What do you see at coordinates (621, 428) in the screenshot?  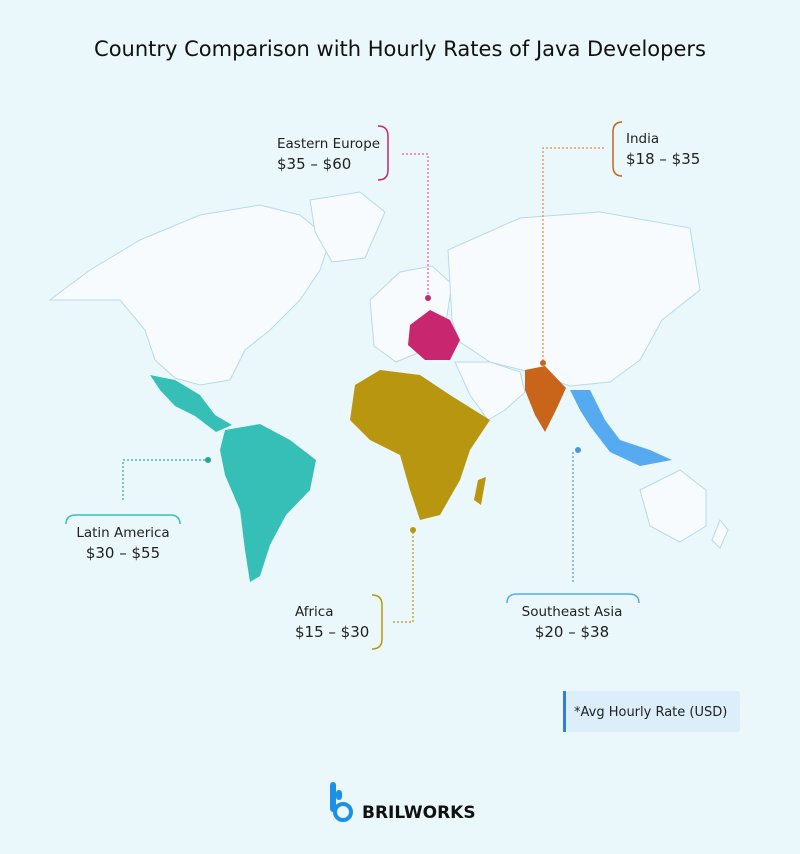 I see `region-southeast-asia` at bounding box center [621, 428].